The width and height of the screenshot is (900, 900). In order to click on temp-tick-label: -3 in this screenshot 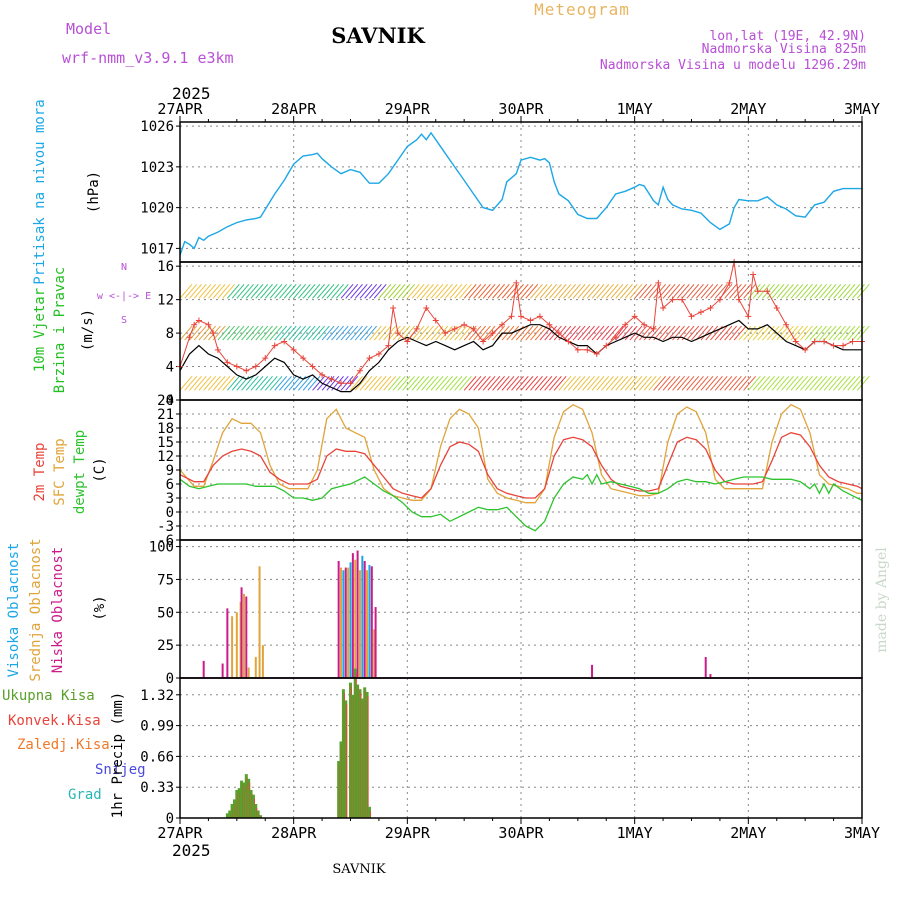, I will do `click(165, 527)`.